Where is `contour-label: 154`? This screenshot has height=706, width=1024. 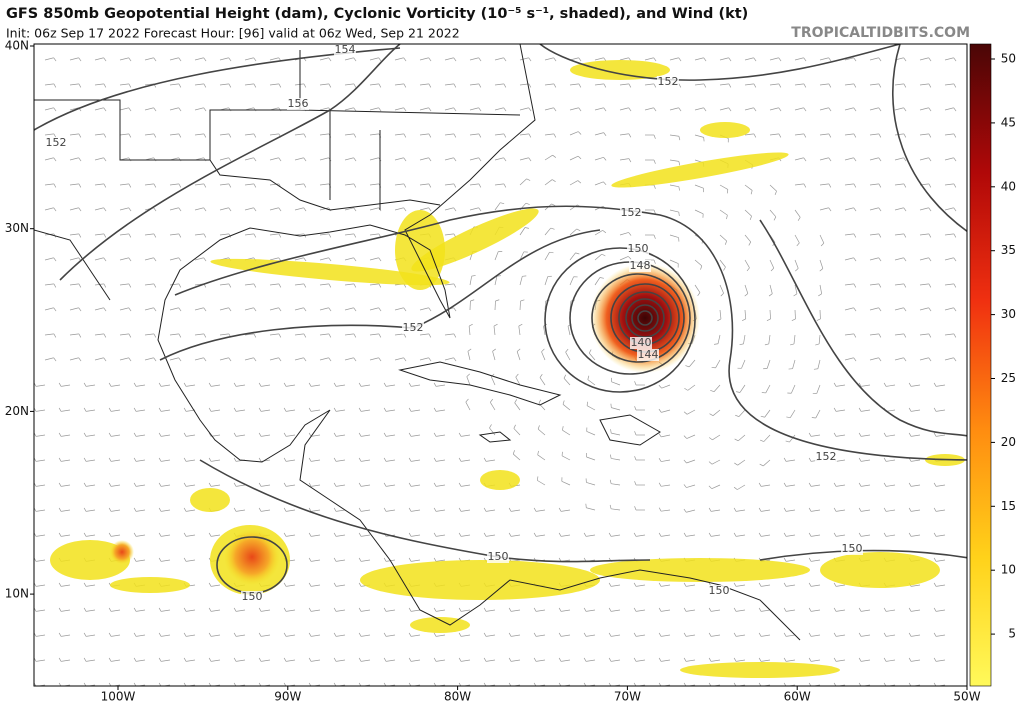
contour-label: 154 is located at coordinates (345, 49).